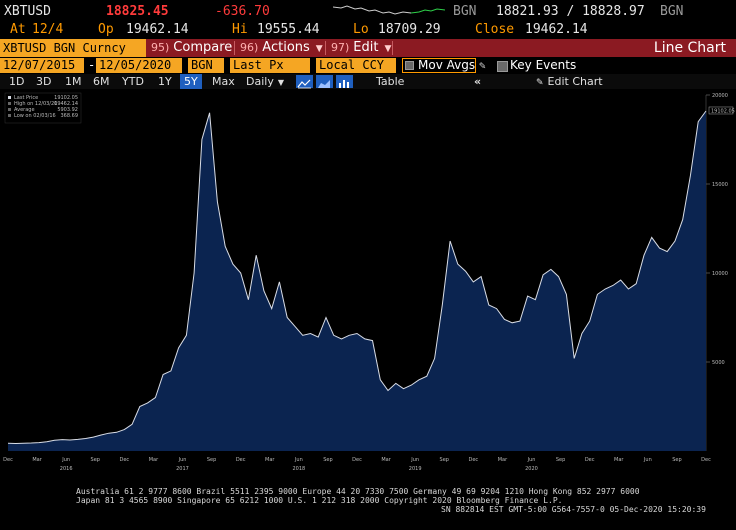  I want to click on key-events-checkbox, so click(502, 66).